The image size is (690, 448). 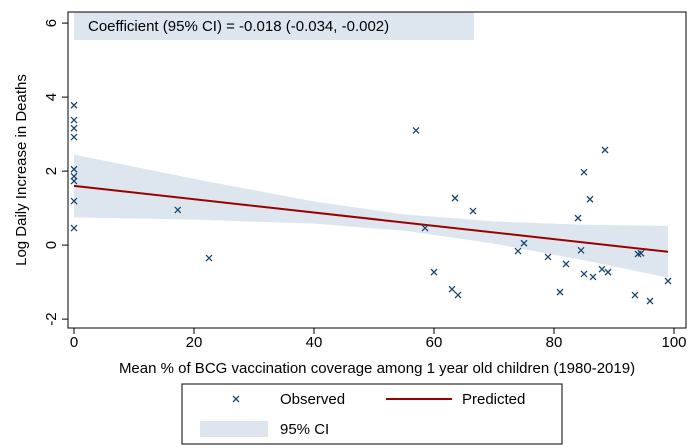 What do you see at coordinates (51, 23) in the screenshot?
I see `y-tick-label: 6` at bounding box center [51, 23].